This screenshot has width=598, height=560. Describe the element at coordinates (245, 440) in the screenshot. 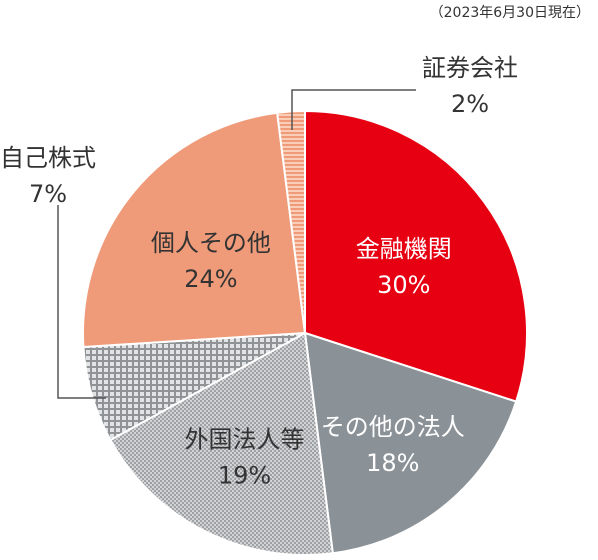

I see `slice-name-label: 外国法人等` at that location.